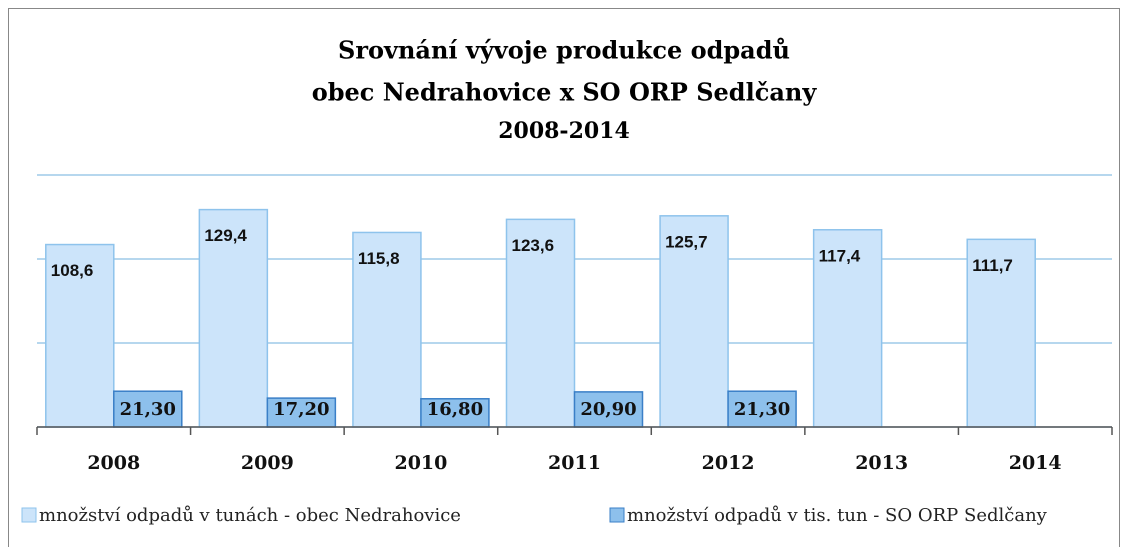  I want to click on data-label: 111,7, so click(992, 265).